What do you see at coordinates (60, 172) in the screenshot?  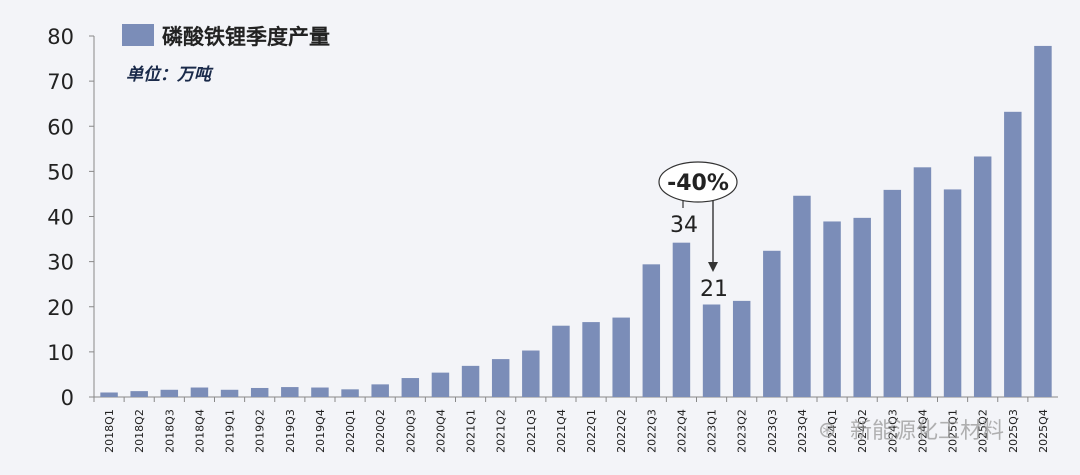 I see `y-tick-label: 50` at bounding box center [60, 172].